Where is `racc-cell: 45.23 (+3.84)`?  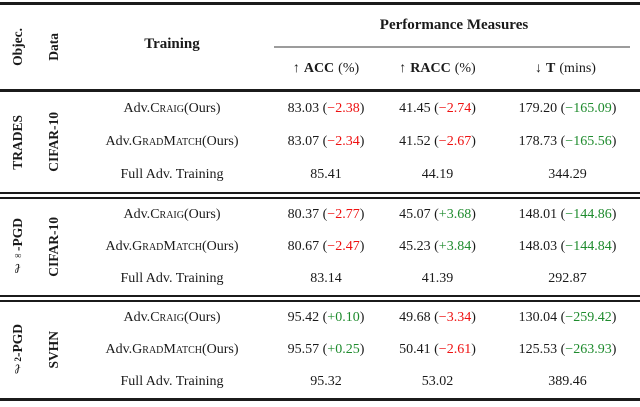 racc-cell: 45.23 (+3.84) is located at coordinates (437, 246).